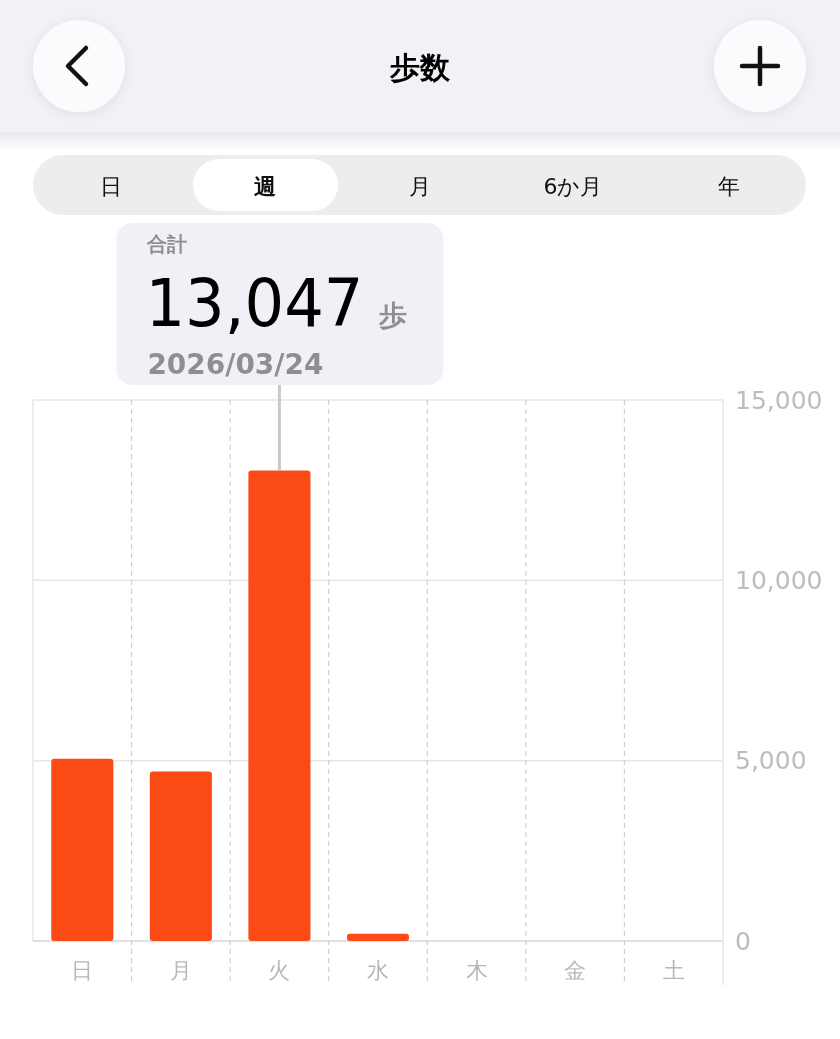  Describe the element at coordinates (743, 941) in the screenshot. I see `y-tick-label: 0` at that location.